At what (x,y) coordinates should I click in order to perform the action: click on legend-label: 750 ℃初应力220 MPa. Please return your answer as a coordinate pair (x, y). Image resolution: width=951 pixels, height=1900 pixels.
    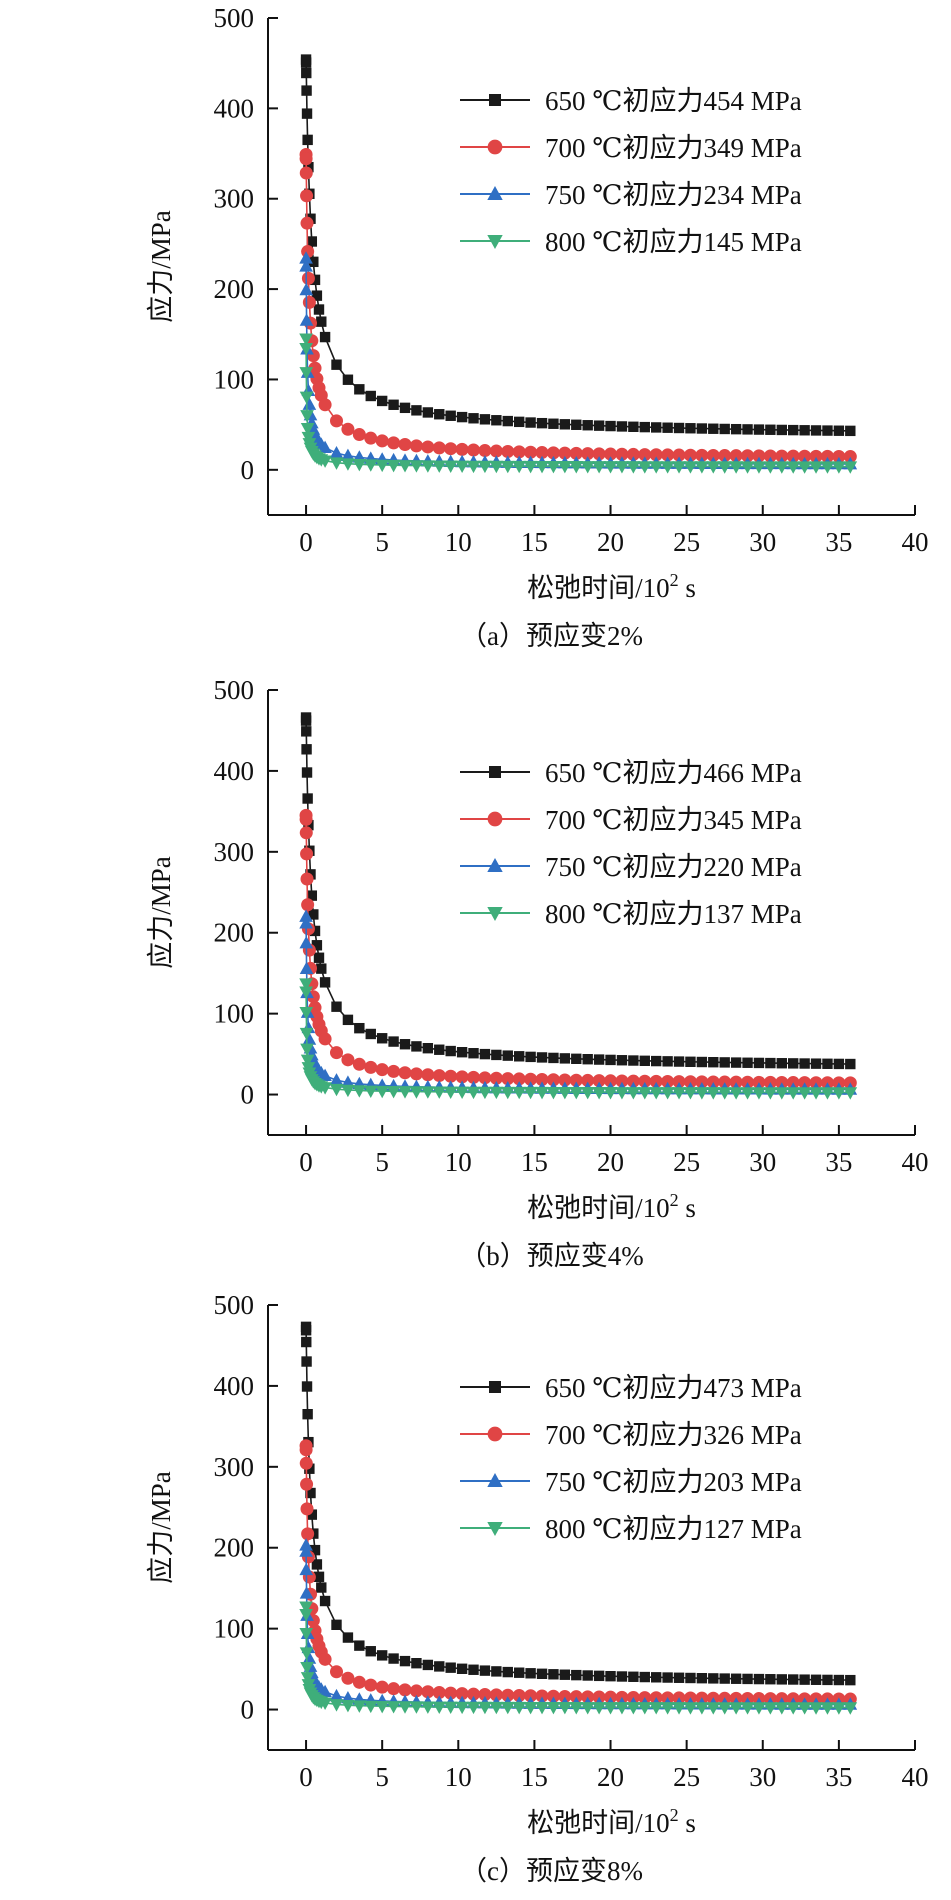
    Looking at the image, I should click on (673, 867).